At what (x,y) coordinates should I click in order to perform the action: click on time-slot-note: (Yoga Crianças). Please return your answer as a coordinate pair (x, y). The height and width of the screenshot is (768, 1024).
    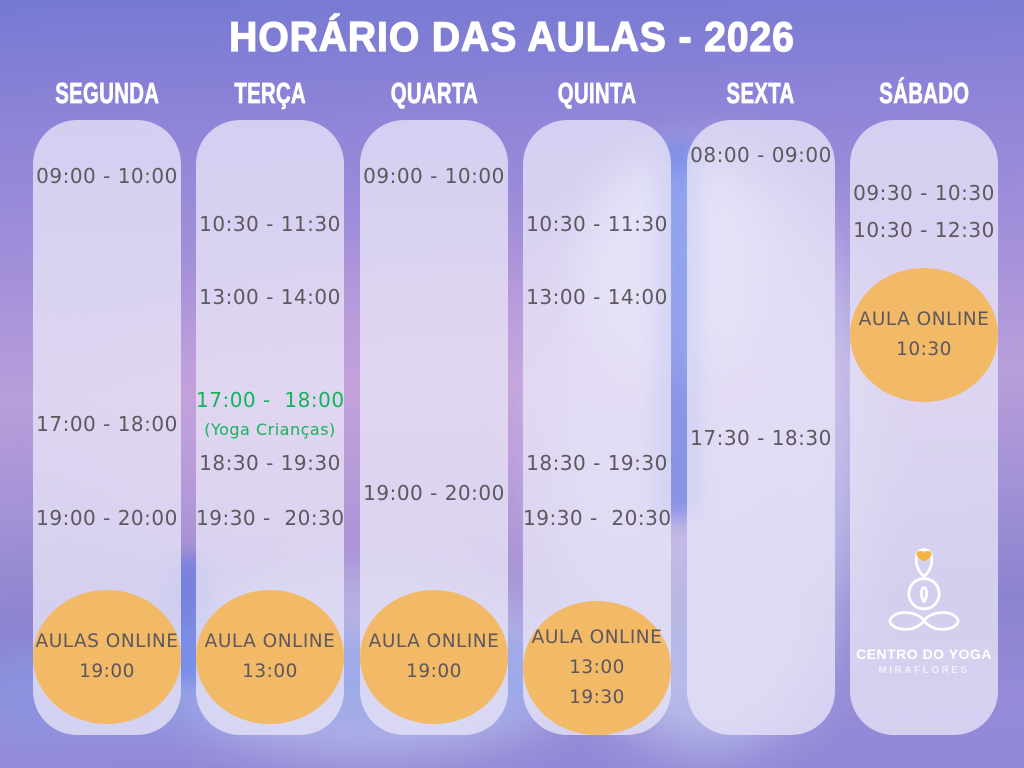
    Looking at the image, I should click on (270, 429).